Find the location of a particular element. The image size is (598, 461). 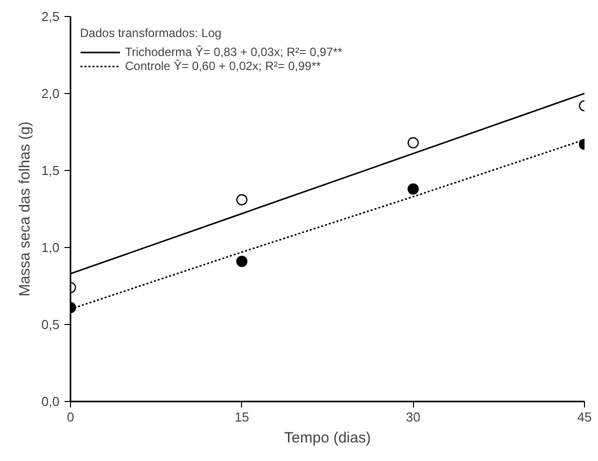

y-axis-title: Massa seca das folhas (g) is located at coordinates (25, 209).